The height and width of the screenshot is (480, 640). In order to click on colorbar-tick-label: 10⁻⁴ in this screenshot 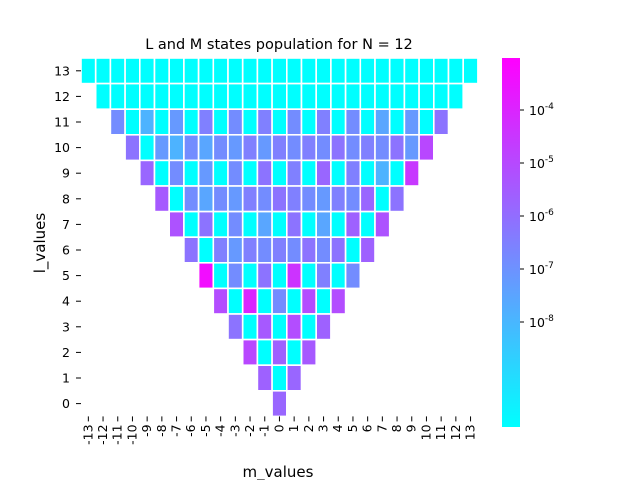, I will do `click(541, 110)`.